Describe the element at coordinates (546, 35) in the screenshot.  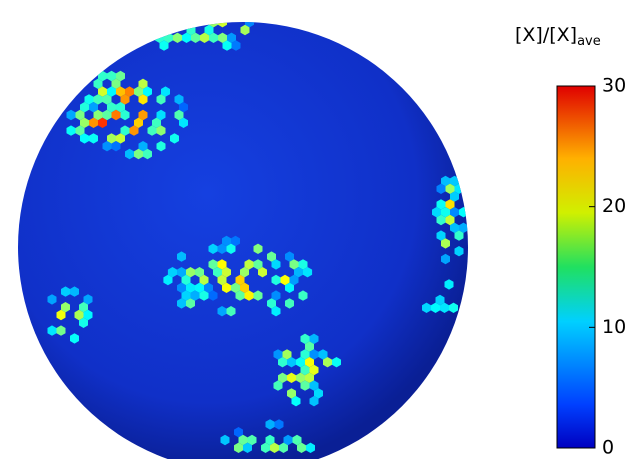
I see `label-main: [X]/[X]` at that location.